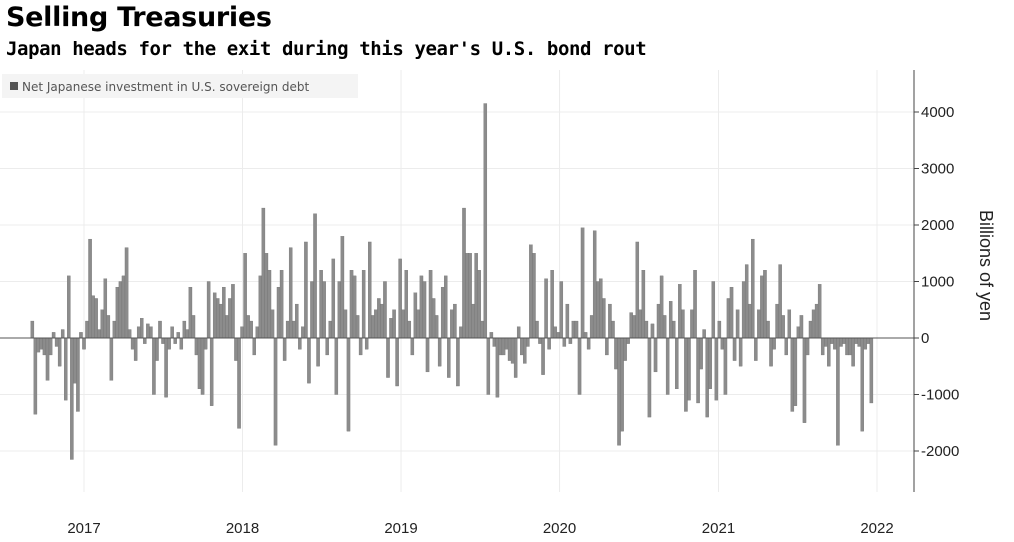  I want to click on y-tick-label: 2000, so click(937, 225).